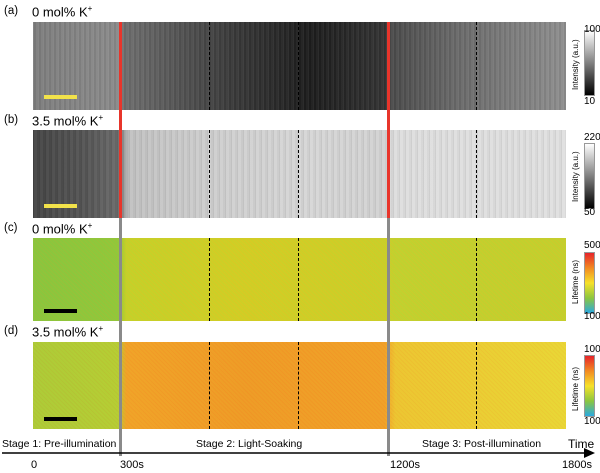 The height and width of the screenshot is (473, 600). I want to click on panel-d-title: 3.5 mol% K+, so click(68, 332).